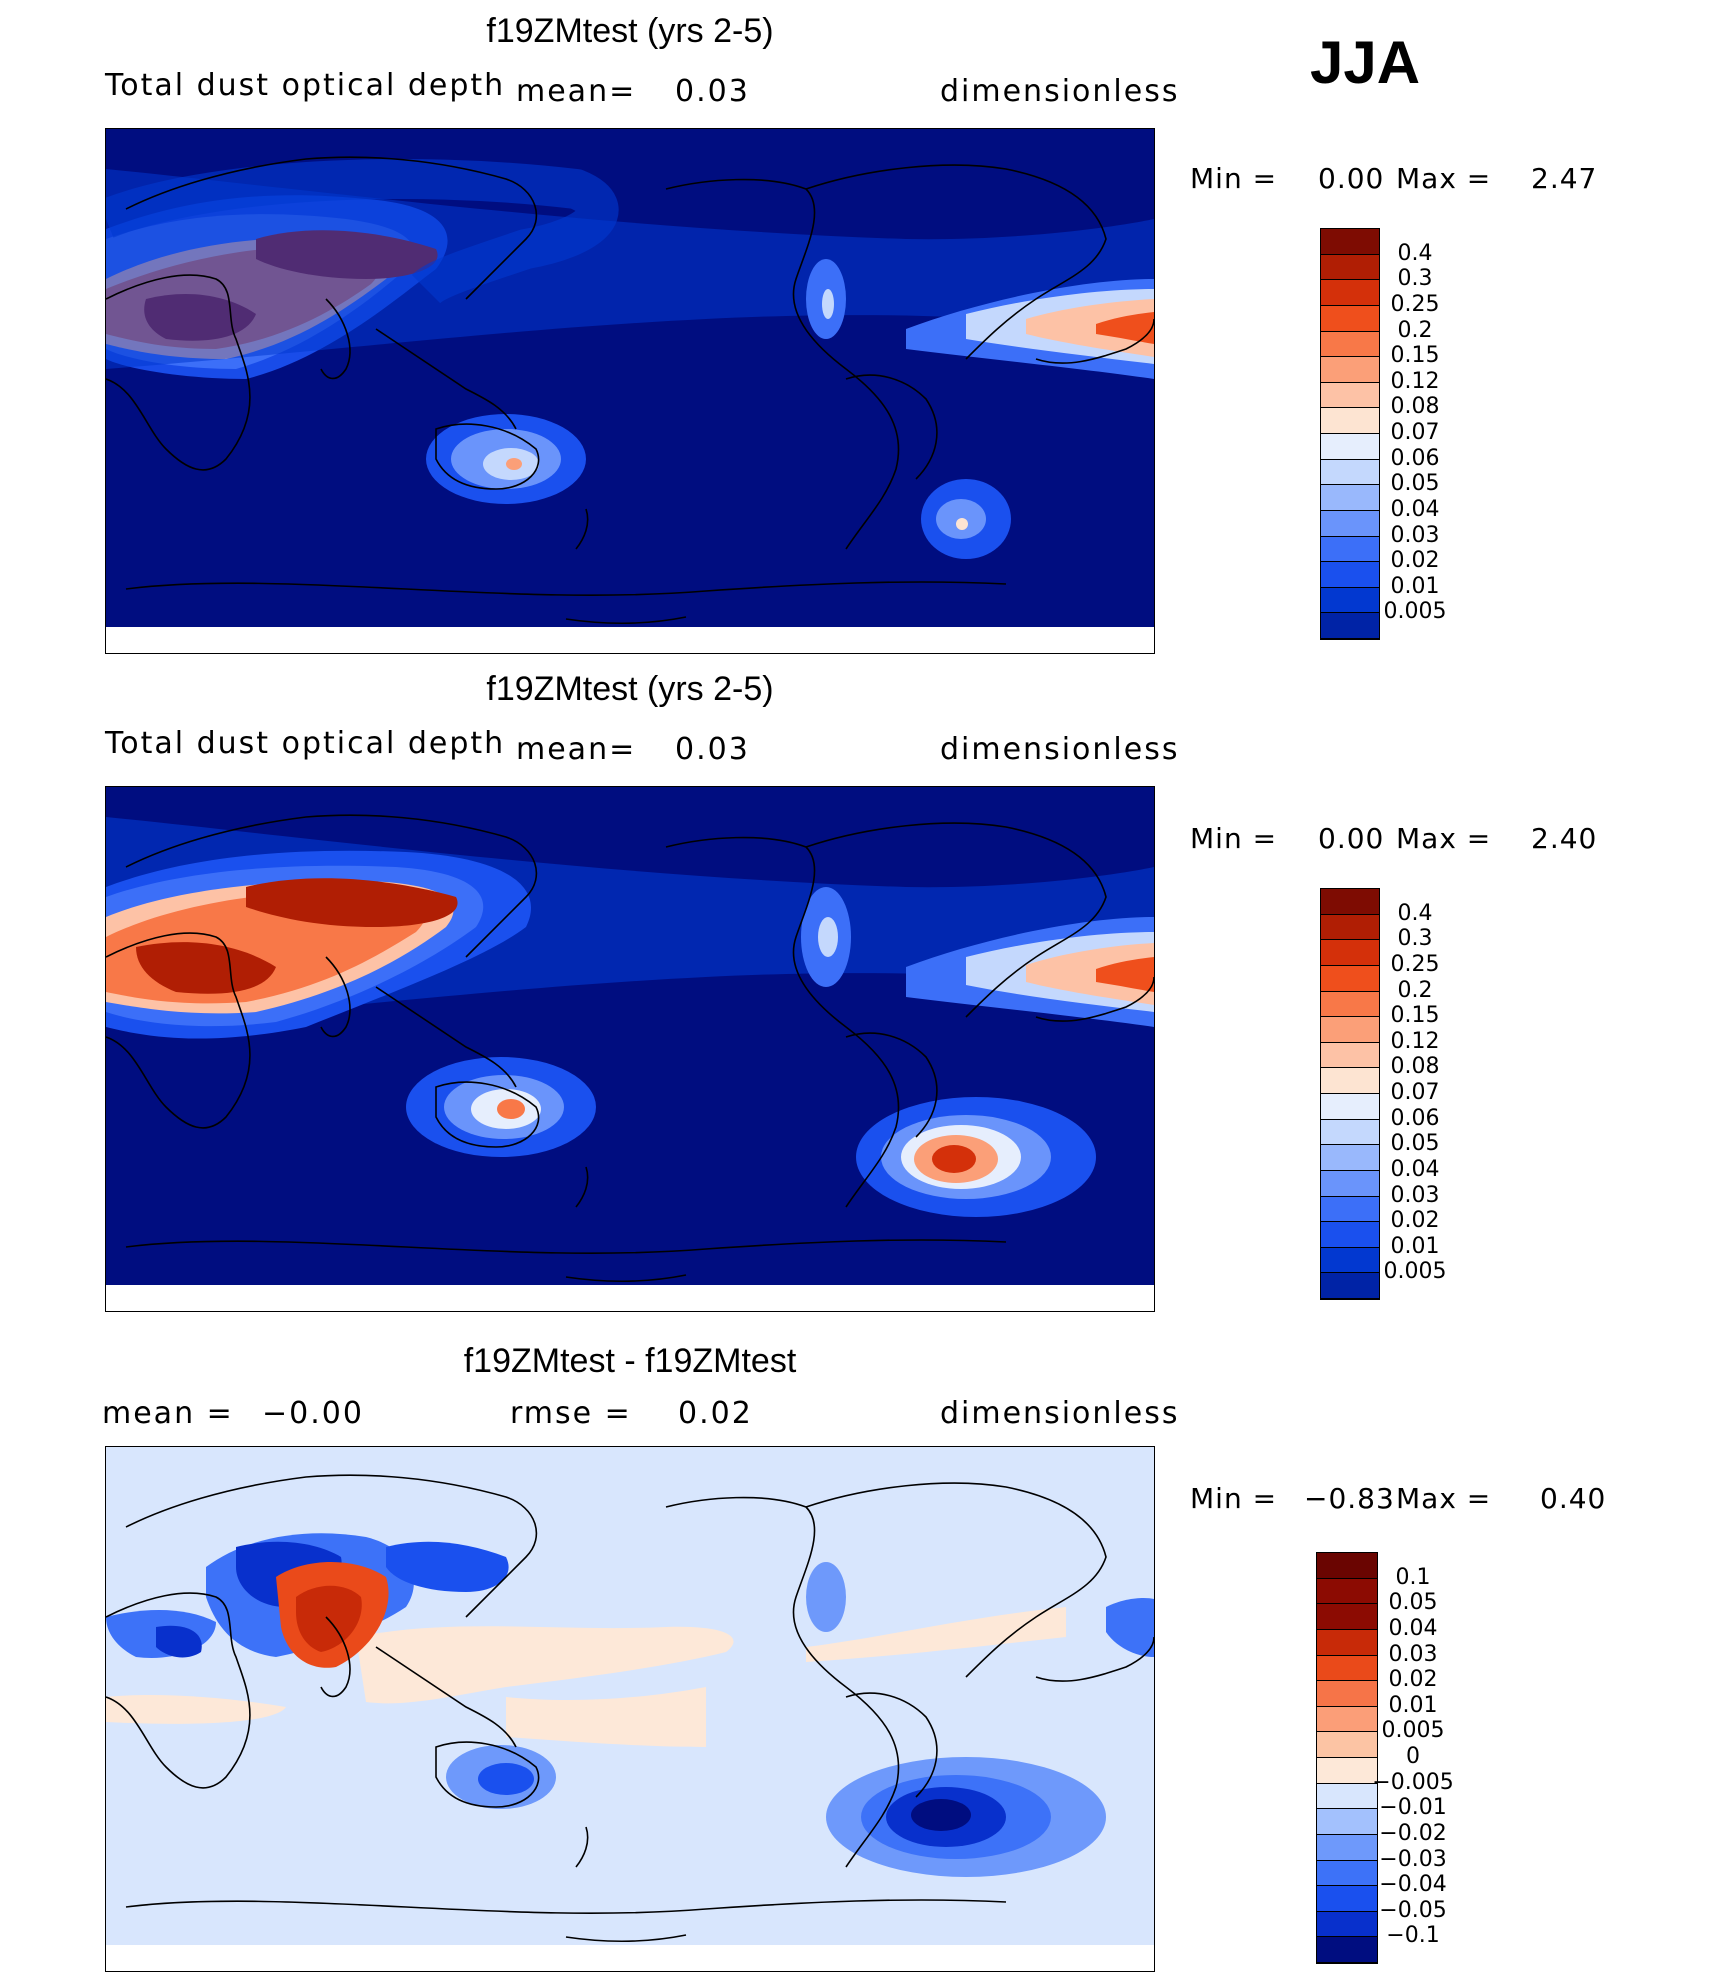 This screenshot has height=1974, width=1710. What do you see at coordinates (571, 1413) in the screenshot?
I see `panel3-rmse-label: rmse =` at bounding box center [571, 1413].